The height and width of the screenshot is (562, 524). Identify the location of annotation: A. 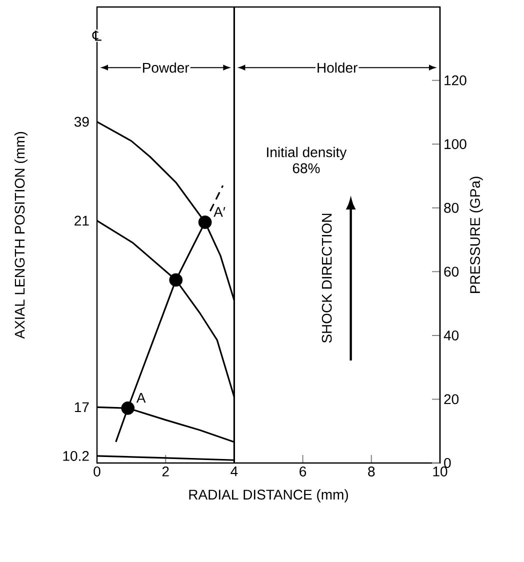
(141, 397).